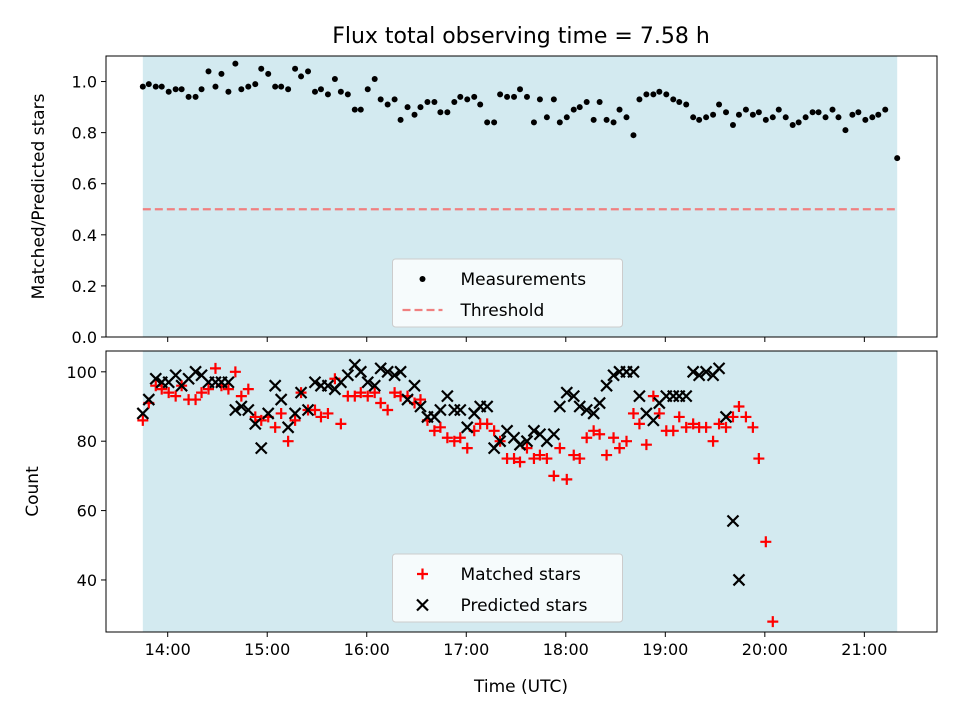 The image size is (960, 724). I want to click on y-tick-label: 40, so click(87, 580).